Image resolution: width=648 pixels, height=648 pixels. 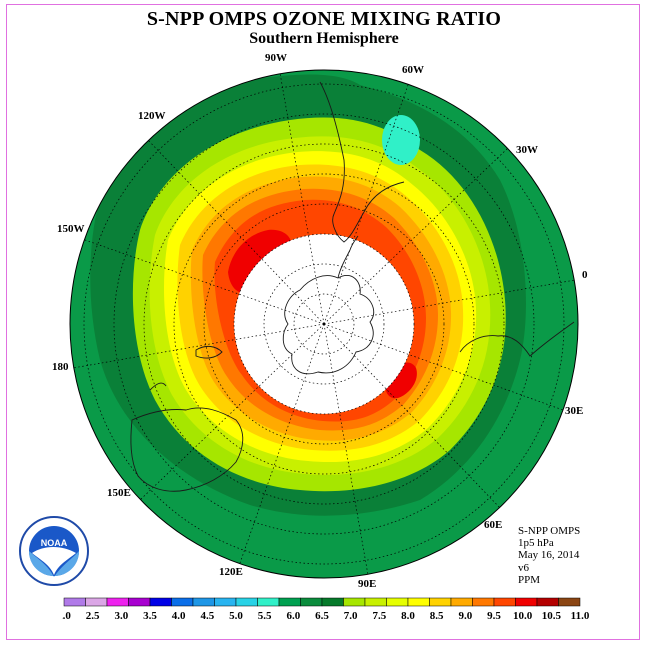 What do you see at coordinates (536, 543) in the screenshot?
I see `info-level: 1p5 hPa` at bounding box center [536, 543].